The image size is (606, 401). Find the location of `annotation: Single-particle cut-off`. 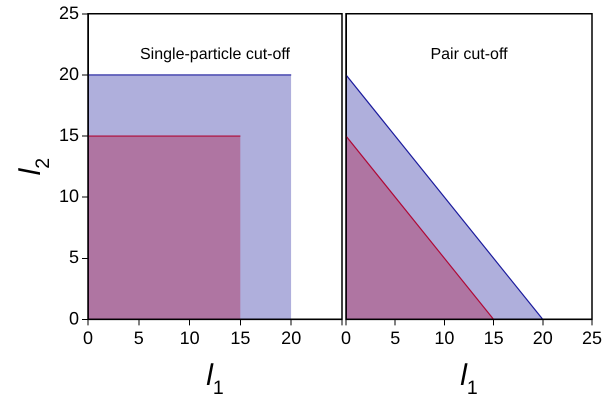

annotation: Single-particle cut-off is located at coordinates (215, 54).